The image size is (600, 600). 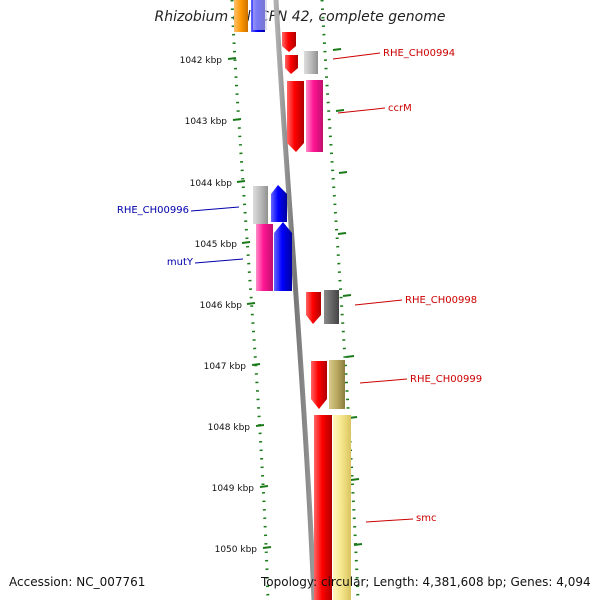 I want to click on gene-label-rhe-ch00998: RHE_CH00998, so click(x=441, y=300).